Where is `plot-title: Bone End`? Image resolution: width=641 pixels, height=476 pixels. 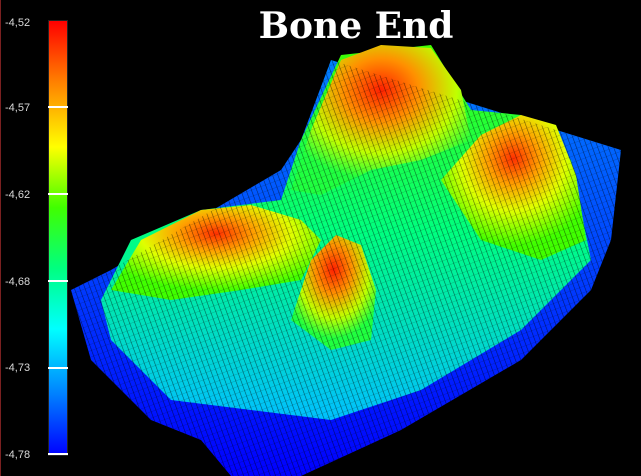 plot-title: Bone End is located at coordinates (356, 26).